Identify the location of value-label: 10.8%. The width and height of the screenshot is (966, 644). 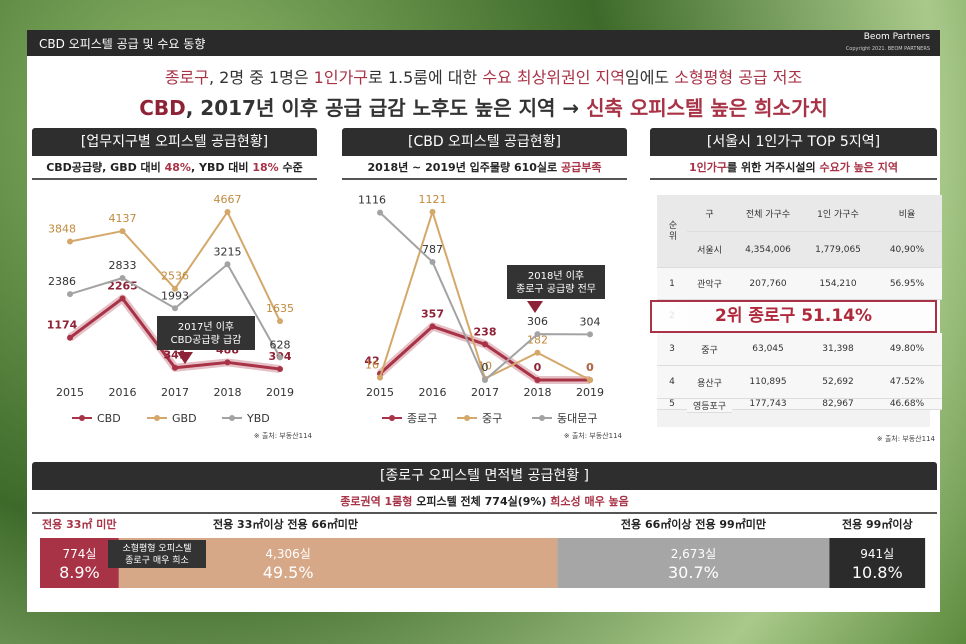
(877, 572).